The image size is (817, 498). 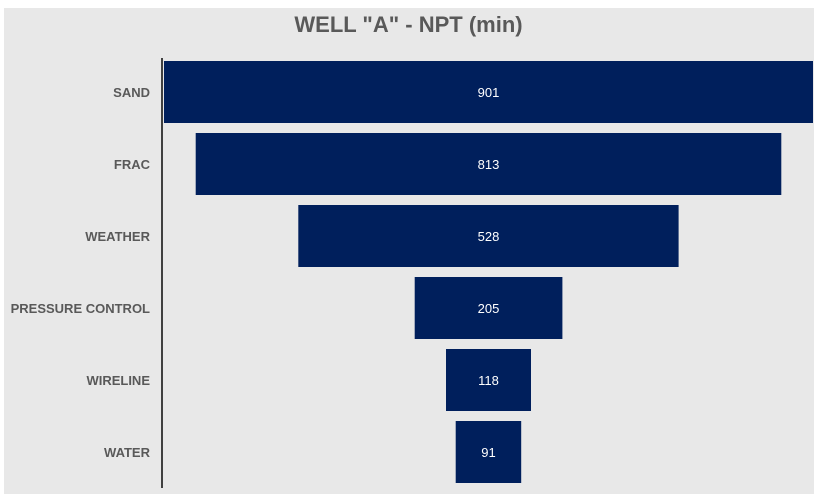 What do you see at coordinates (117, 236) in the screenshot?
I see `category-label: WEATHER` at bounding box center [117, 236].